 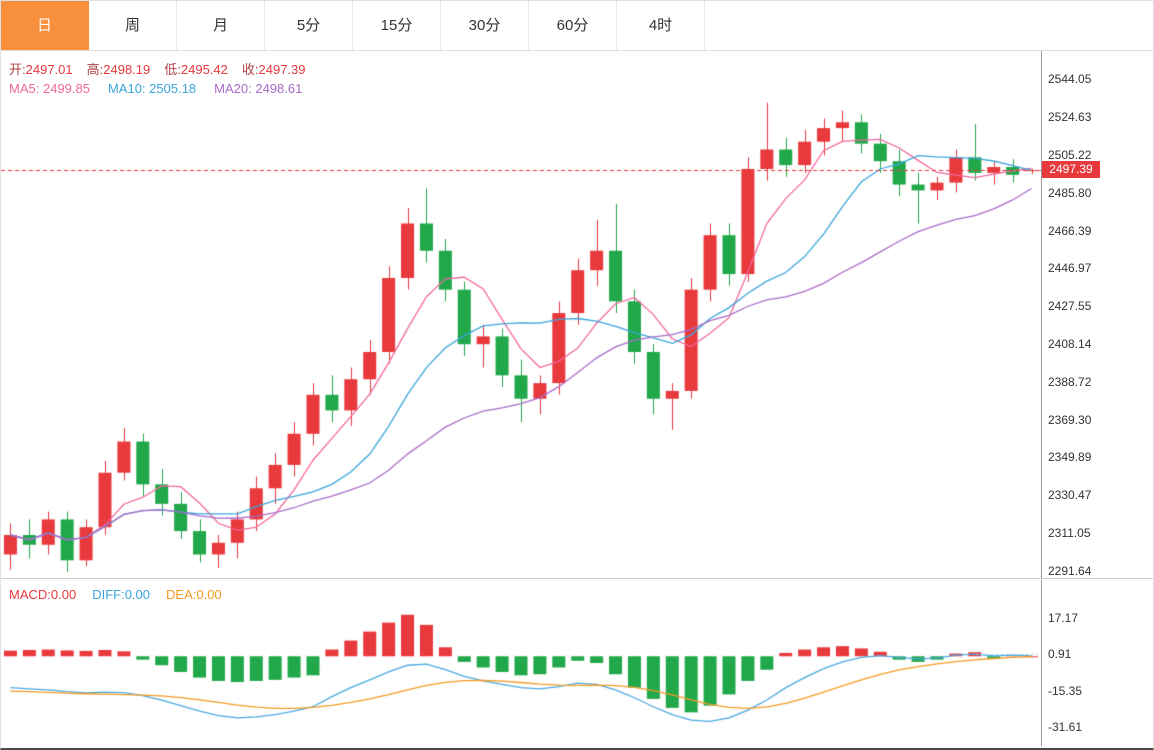 I want to click on price-axis-tick: 2369.30, so click(x=1070, y=419).